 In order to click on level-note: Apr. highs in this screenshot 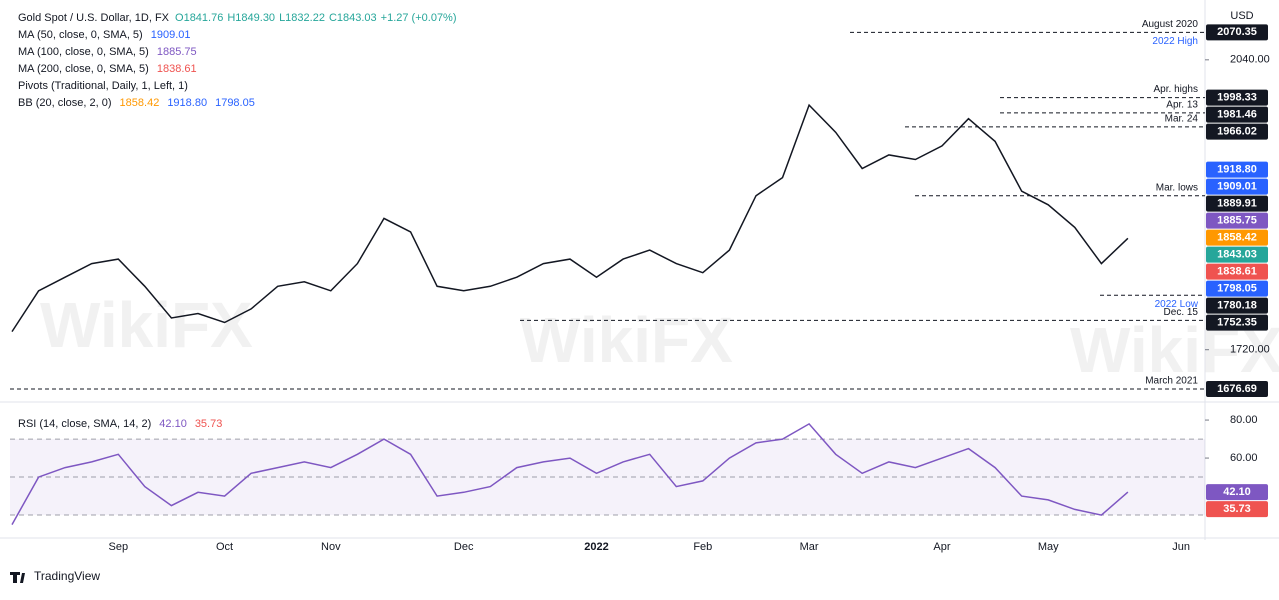, I will do `click(1176, 89)`.